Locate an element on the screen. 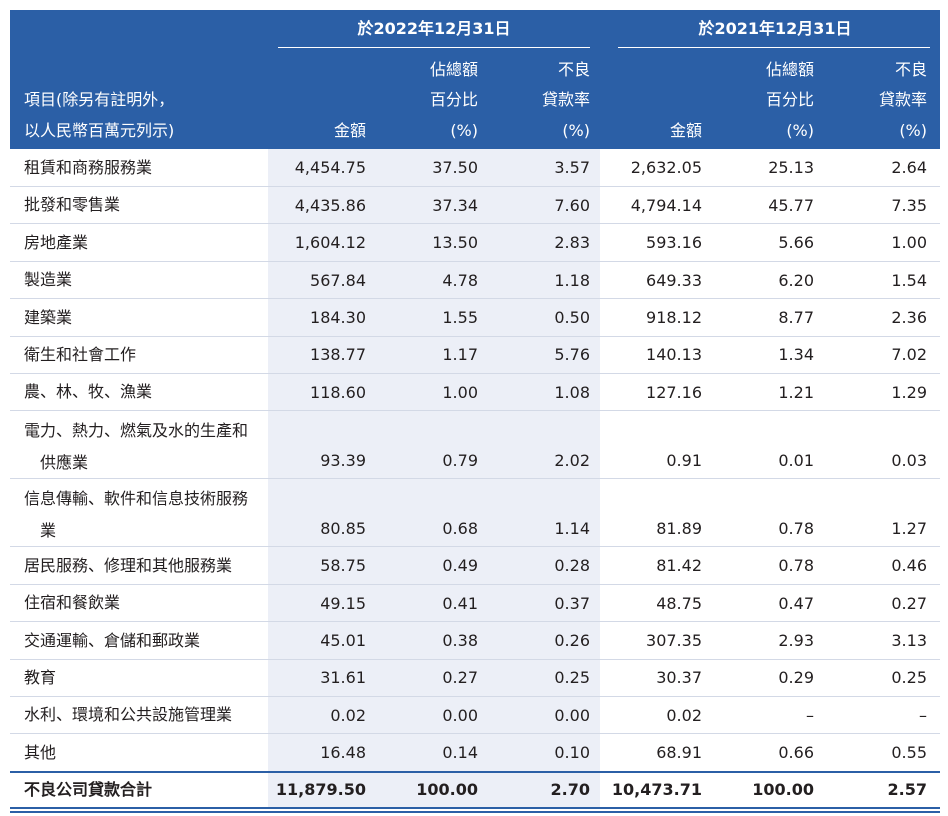  cell-value: 1.00 is located at coordinates (460, 392).